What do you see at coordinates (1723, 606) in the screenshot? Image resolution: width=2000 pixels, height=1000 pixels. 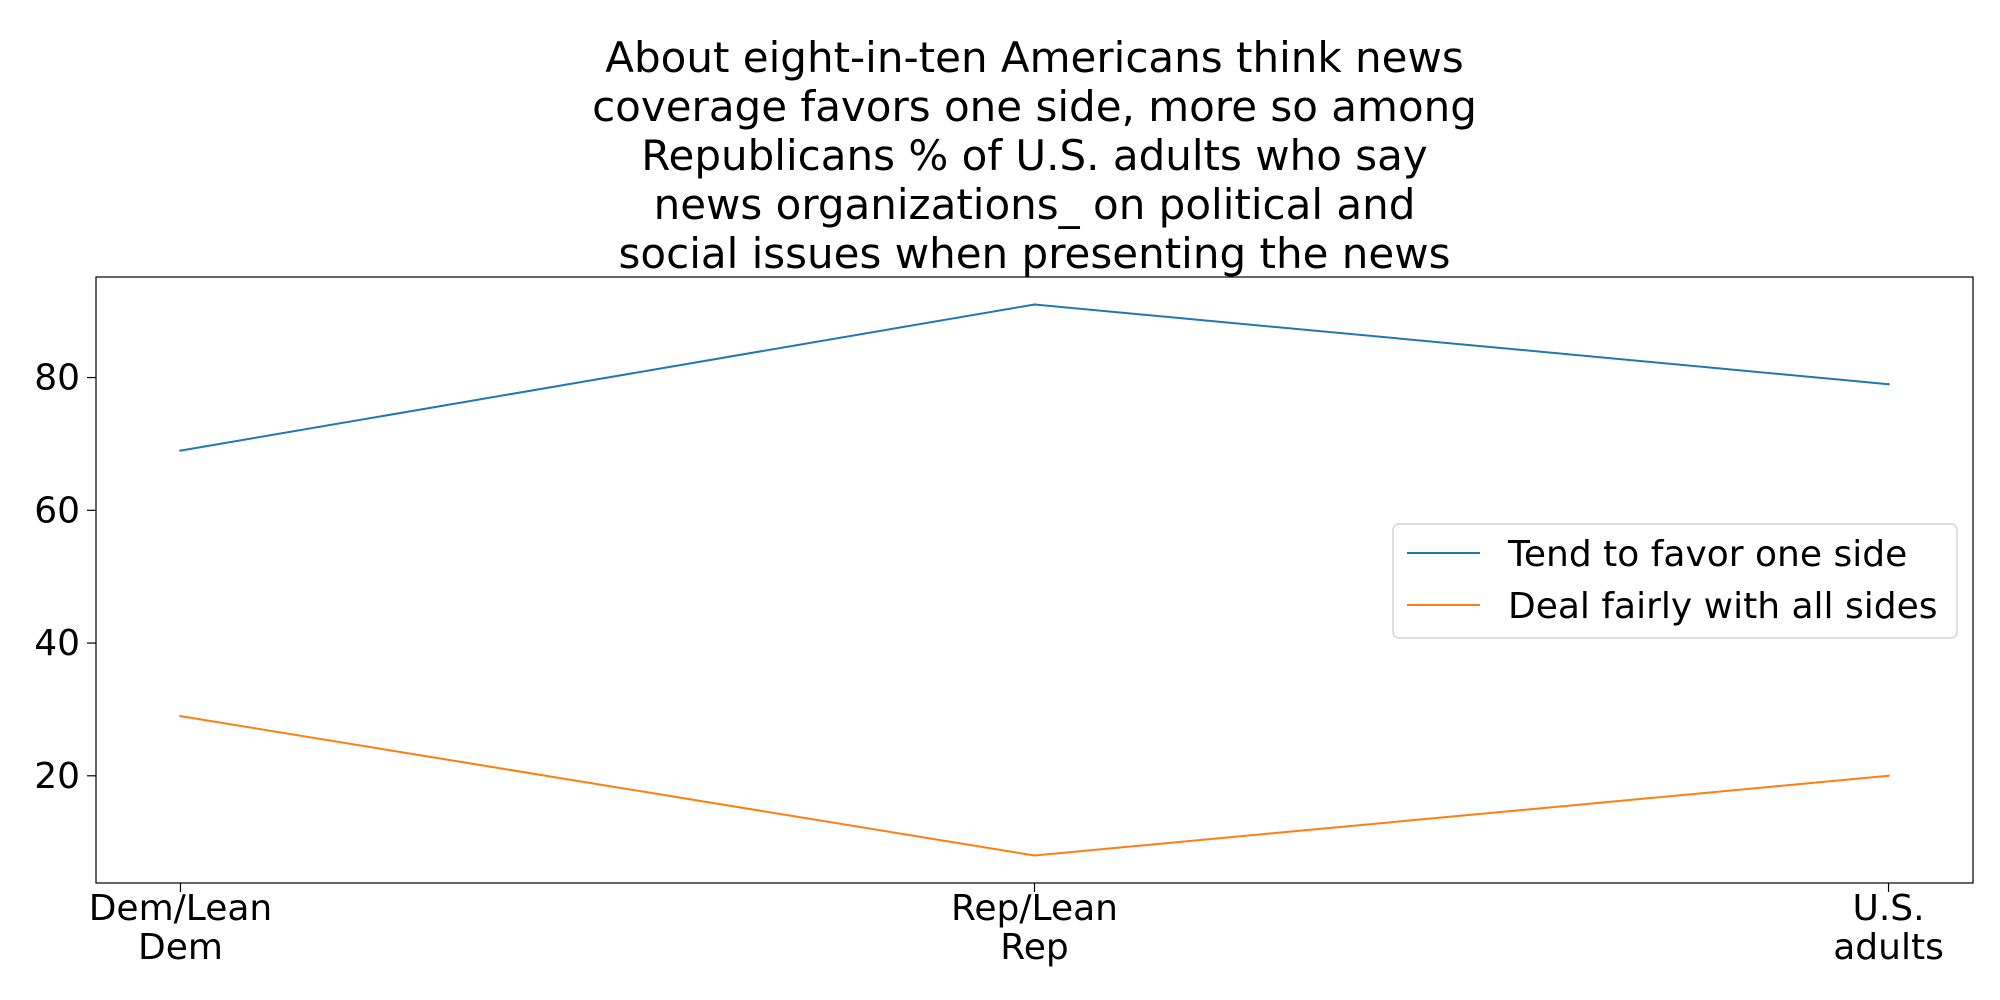 I see `legend-label: Deal fairly with all sides` at bounding box center [1723, 606].